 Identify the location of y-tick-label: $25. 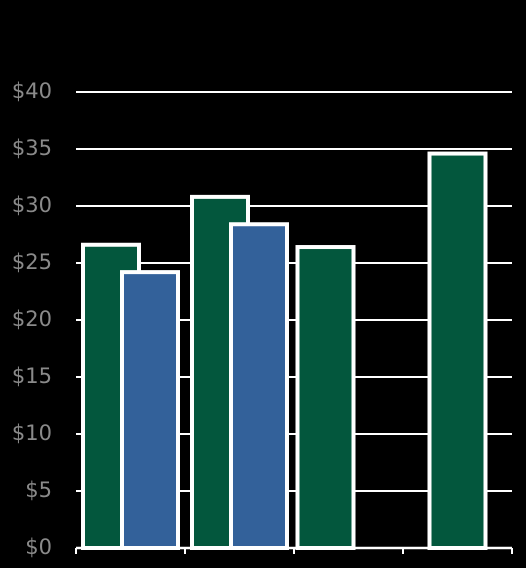
(32, 262).